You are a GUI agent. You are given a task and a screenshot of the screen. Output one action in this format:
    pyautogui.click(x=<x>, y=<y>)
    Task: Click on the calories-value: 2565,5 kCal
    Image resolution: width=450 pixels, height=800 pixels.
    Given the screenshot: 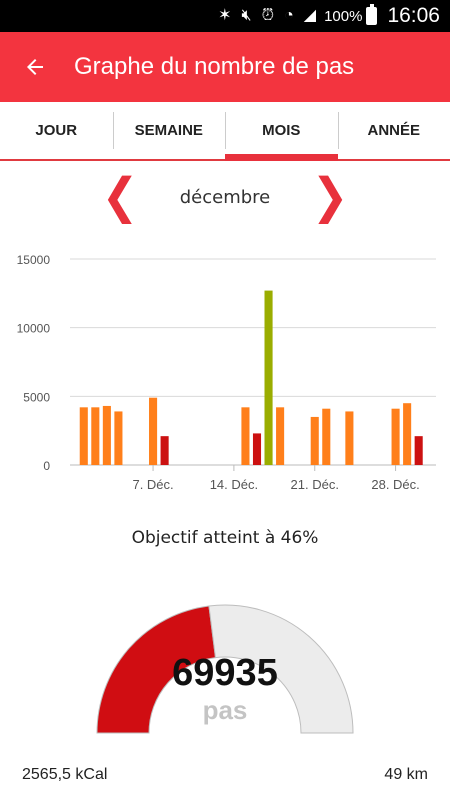 What is the action you would take?
    pyautogui.click(x=65, y=774)
    